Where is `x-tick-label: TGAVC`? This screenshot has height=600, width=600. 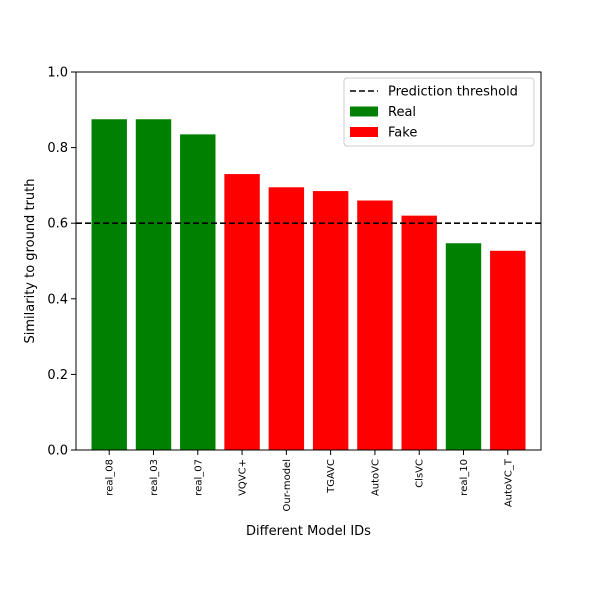
x-tick-label: TGAVC is located at coordinates (331, 476).